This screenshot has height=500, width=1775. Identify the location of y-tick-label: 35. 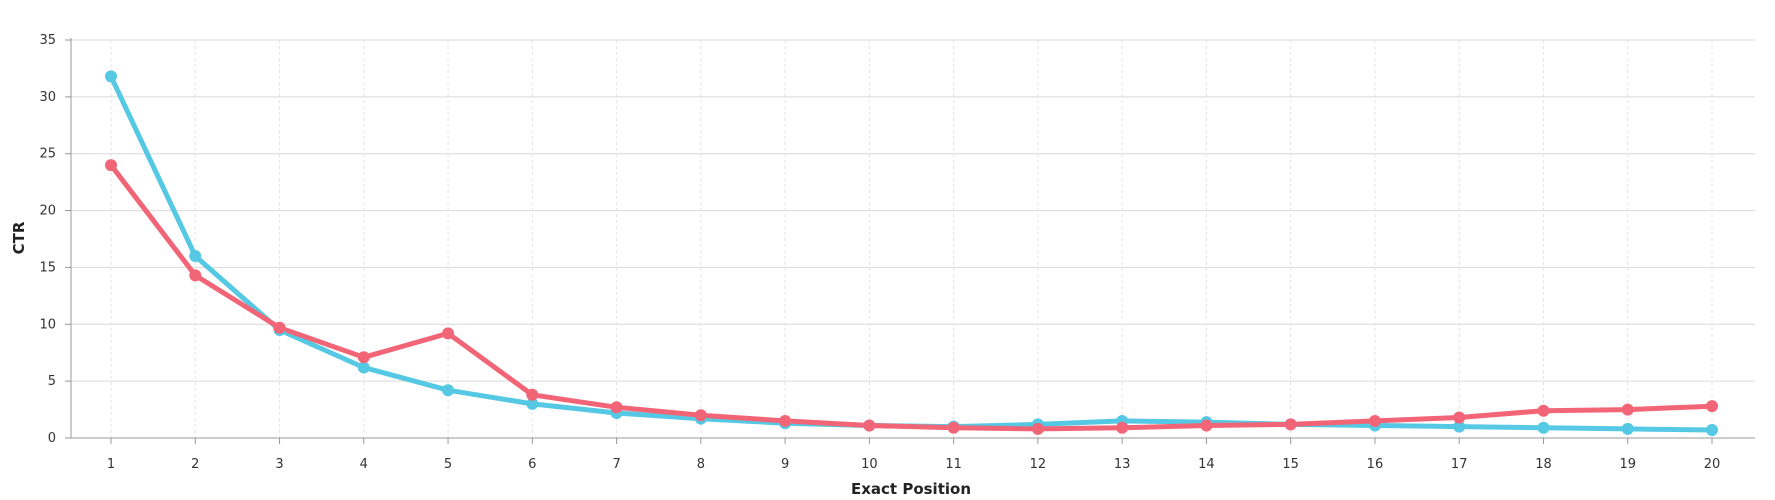
(47, 40).